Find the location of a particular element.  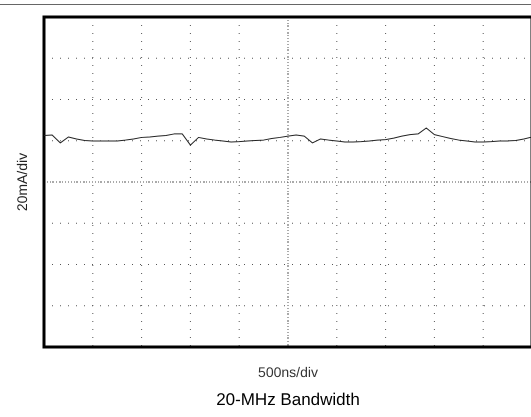

x-axis-title: 500ns/div is located at coordinates (288, 372).